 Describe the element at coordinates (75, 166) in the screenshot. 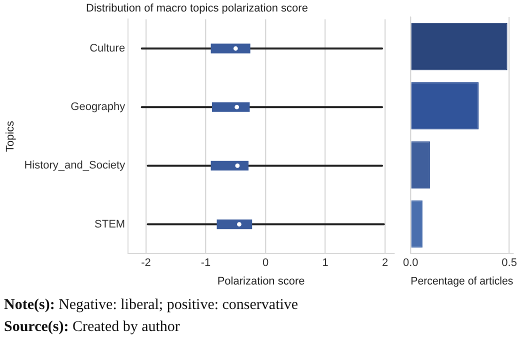

I see `y-tick-label: History_and_Society` at that location.